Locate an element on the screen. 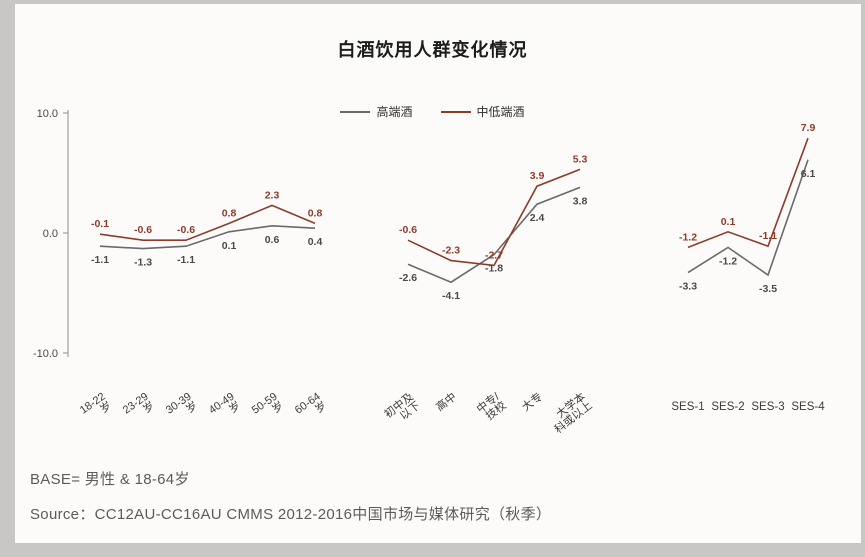 The width and height of the screenshot is (865, 557). legend-item-premium: 高端酒 is located at coordinates (376, 111).